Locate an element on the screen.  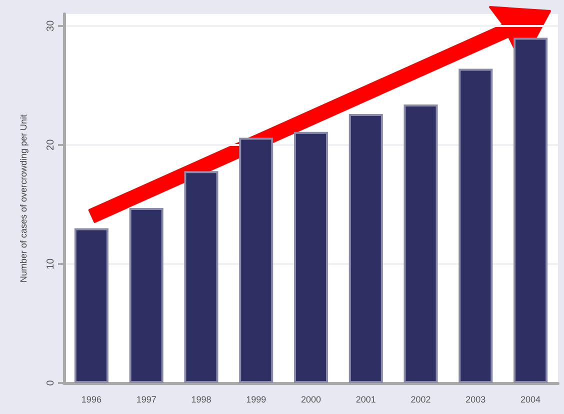
x-tick-label: 1996 is located at coordinates (91, 399).